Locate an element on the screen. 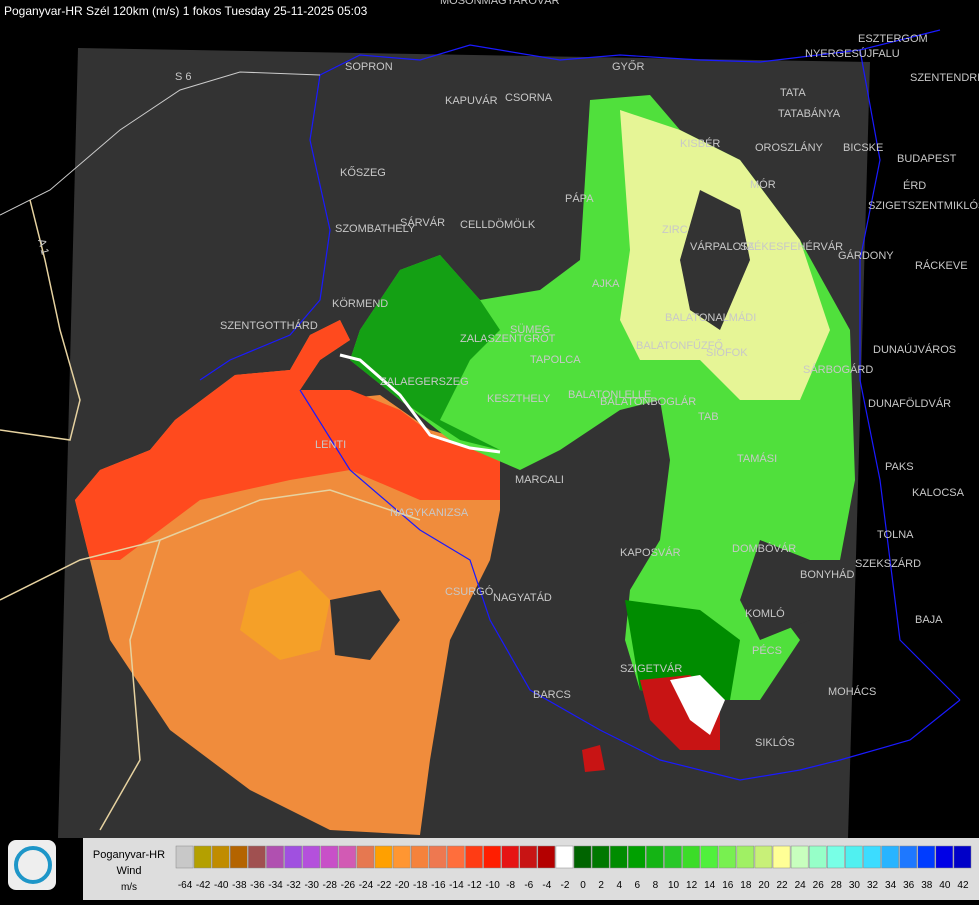 Image resolution: width=979 pixels, height=905 pixels. place-label: RÁCKEVE is located at coordinates (941, 265).